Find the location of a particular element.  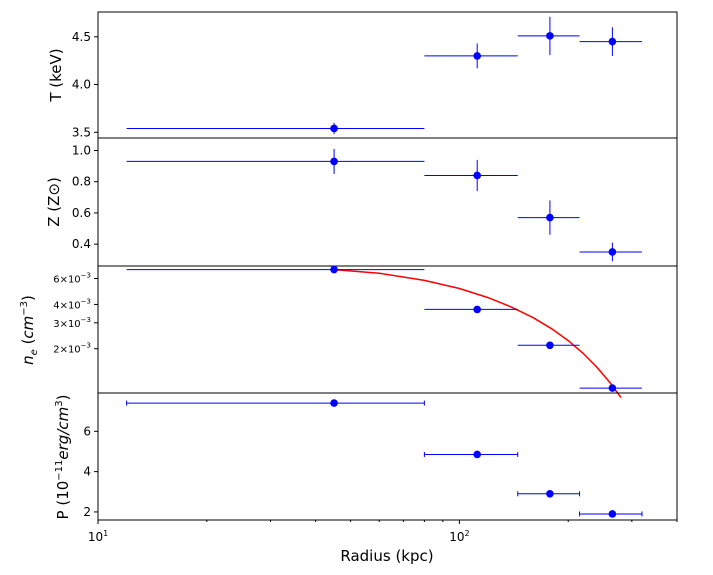

y-axis-label: ne (cm−3) is located at coordinates (29, 330).